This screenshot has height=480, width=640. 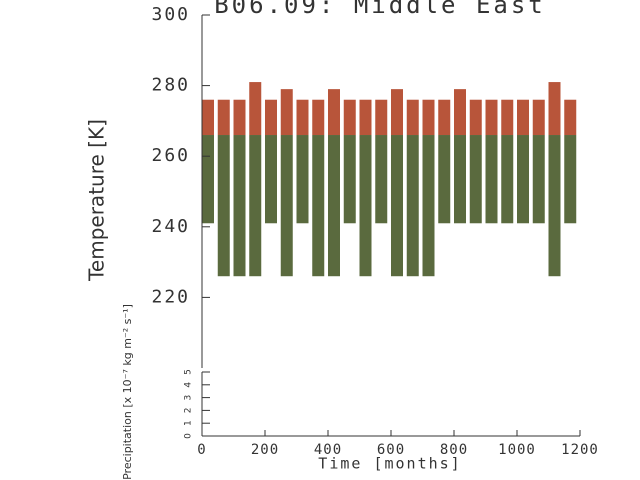 What do you see at coordinates (189, 372) in the screenshot?
I see `y-tick-label: 5` at bounding box center [189, 372].